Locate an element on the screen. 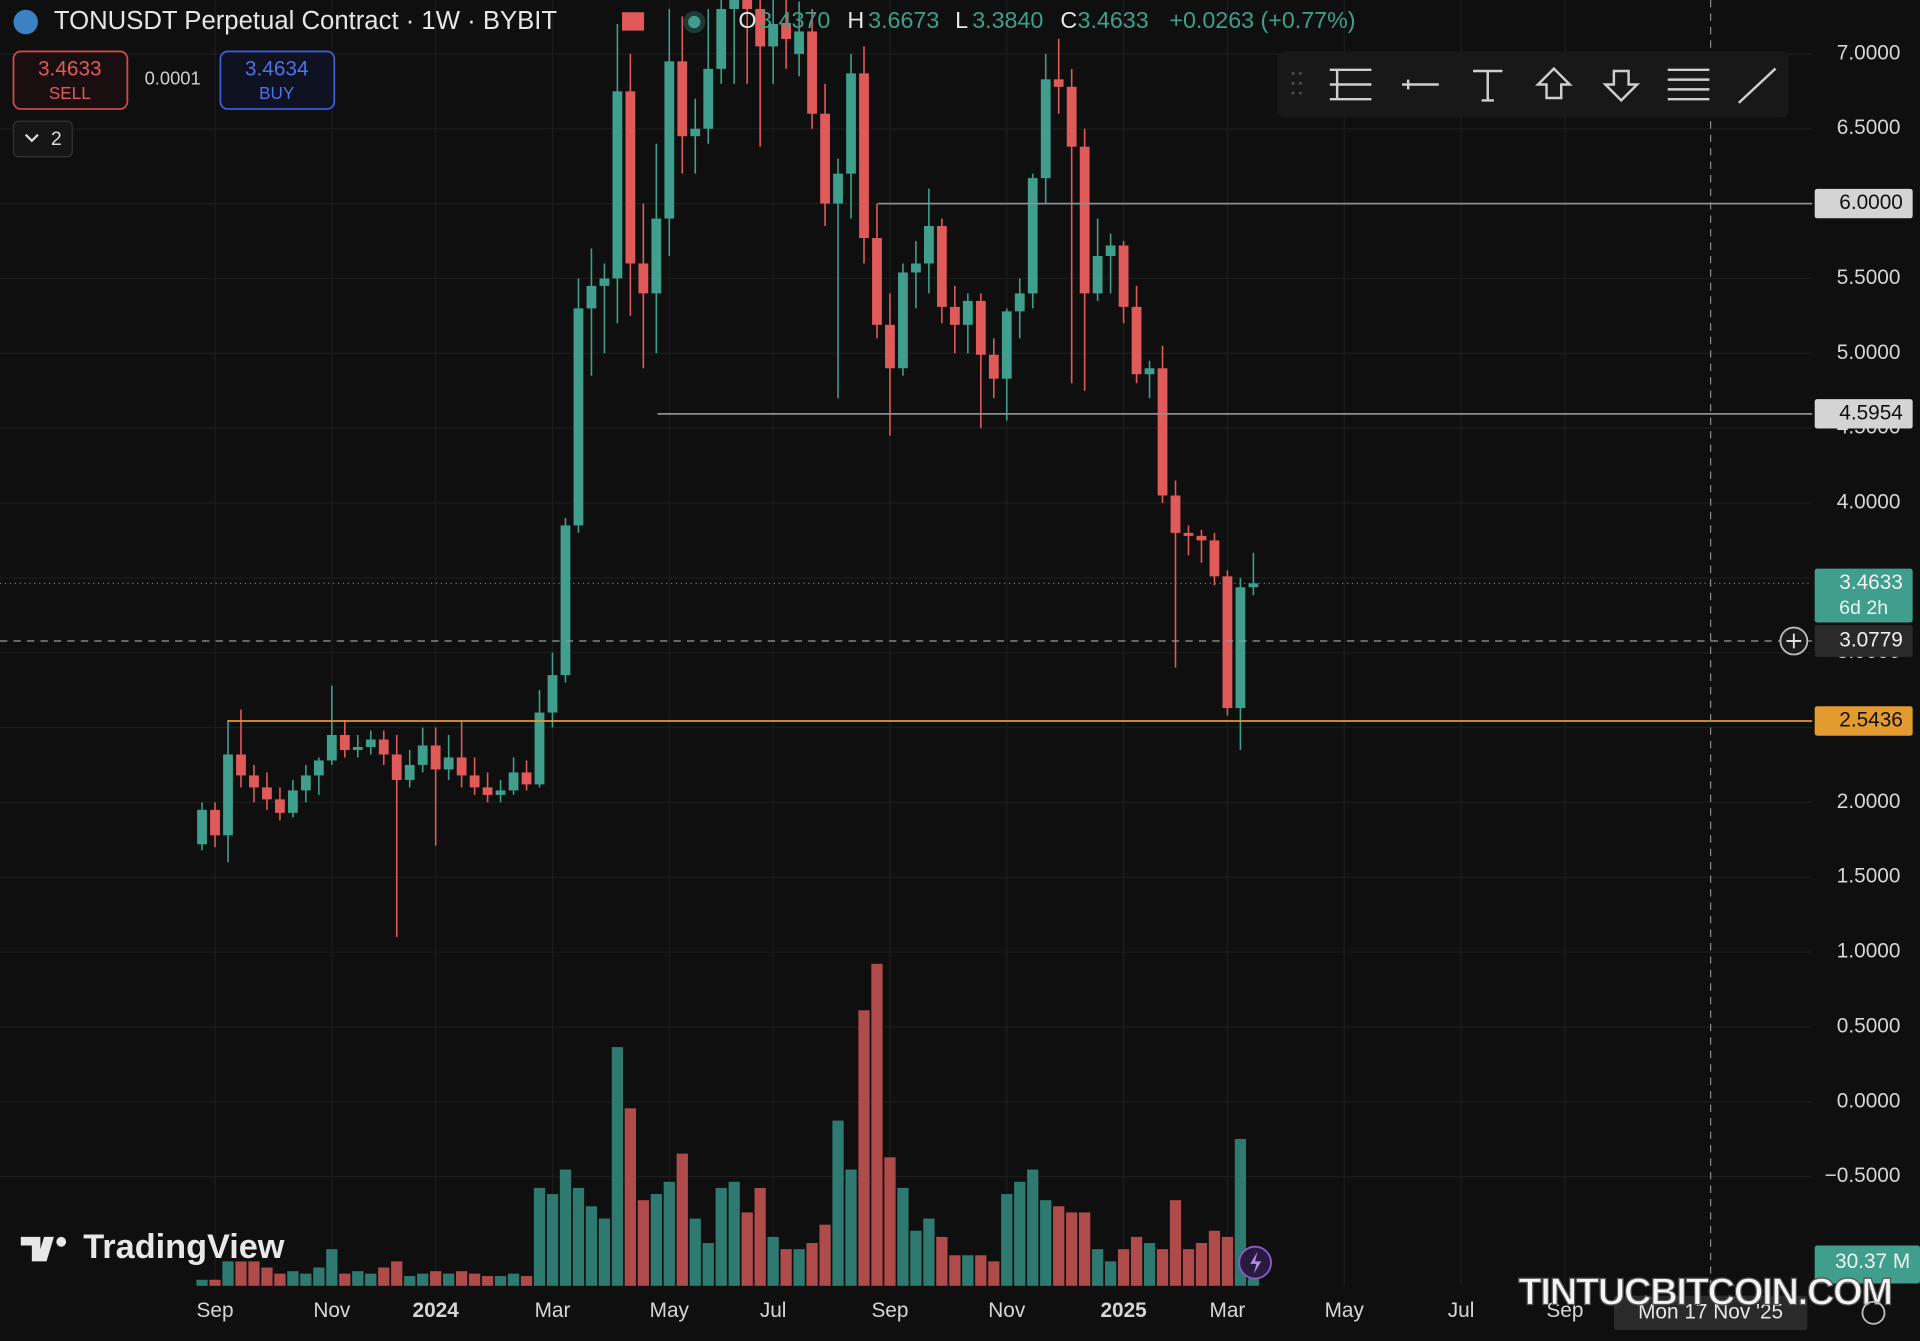 Image resolution: width=1920 pixels, height=1341 pixels. x-tick-label: Nov is located at coordinates (332, 1310).